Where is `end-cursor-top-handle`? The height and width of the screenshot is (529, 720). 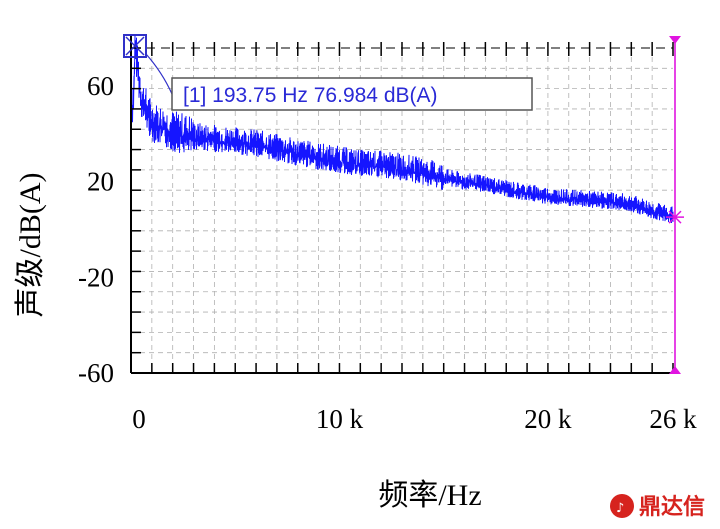 end-cursor-top-handle is located at coordinates (675, 40).